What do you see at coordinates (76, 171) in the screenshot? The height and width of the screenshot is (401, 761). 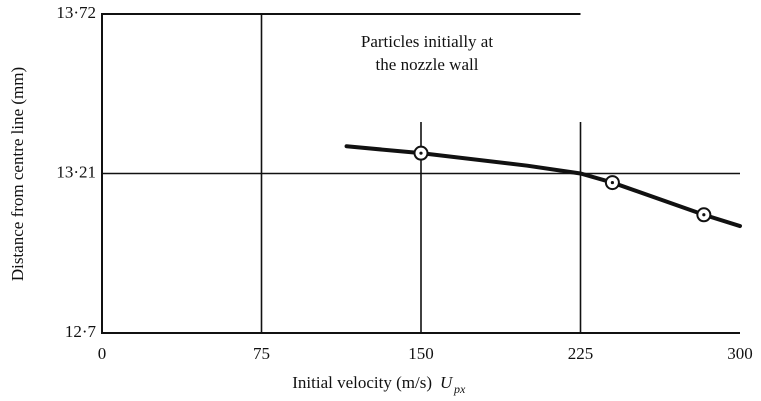 I see `y-tick-label: 13·21` at bounding box center [76, 171].